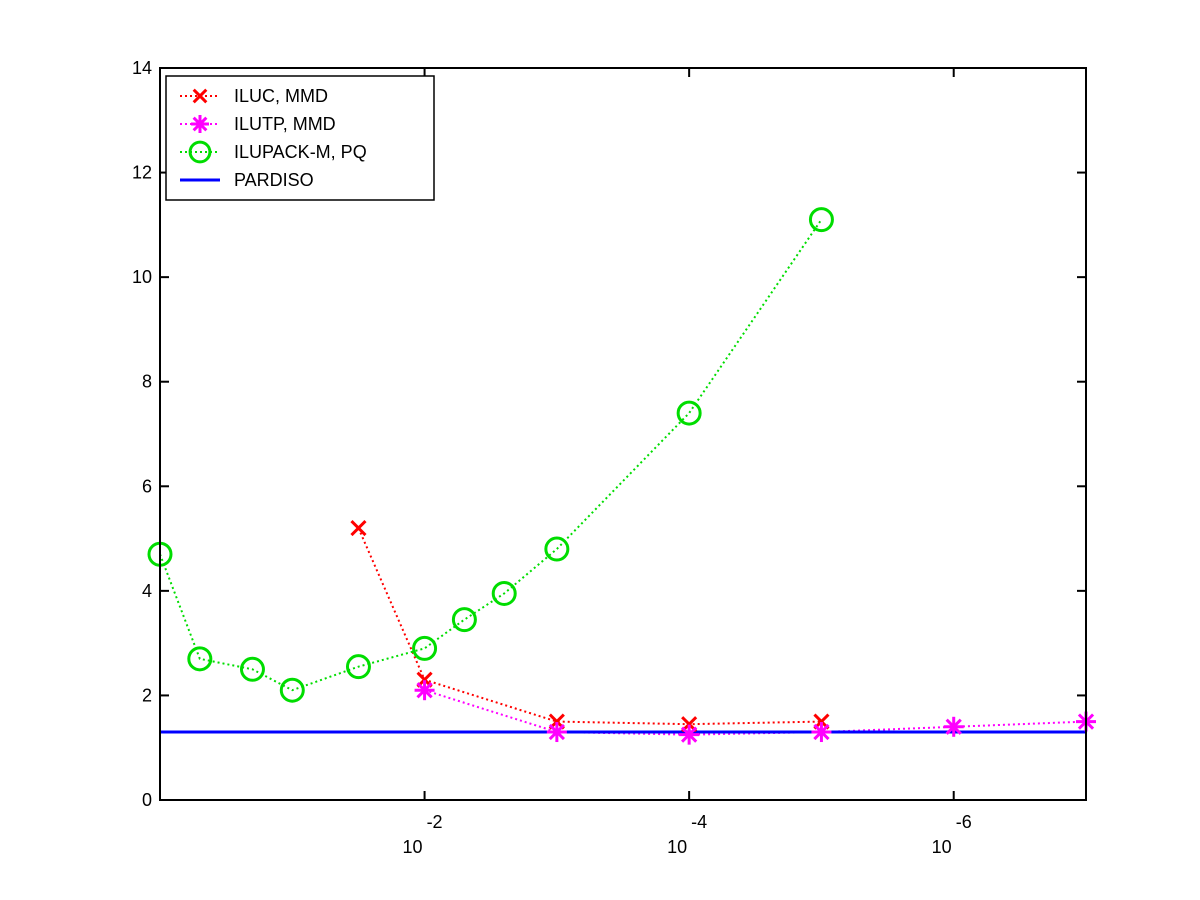 The image size is (1200, 900). What do you see at coordinates (147, 486) in the screenshot?
I see `y-tick-label-3: 6` at bounding box center [147, 486].